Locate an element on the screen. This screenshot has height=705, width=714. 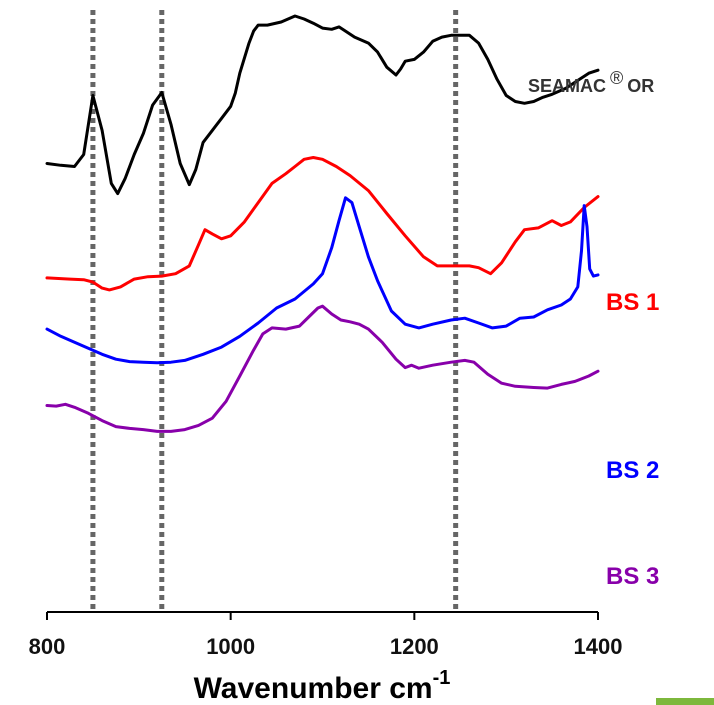
x-axis-title: Wavenumber cm-1 is located at coordinates (322, 686).